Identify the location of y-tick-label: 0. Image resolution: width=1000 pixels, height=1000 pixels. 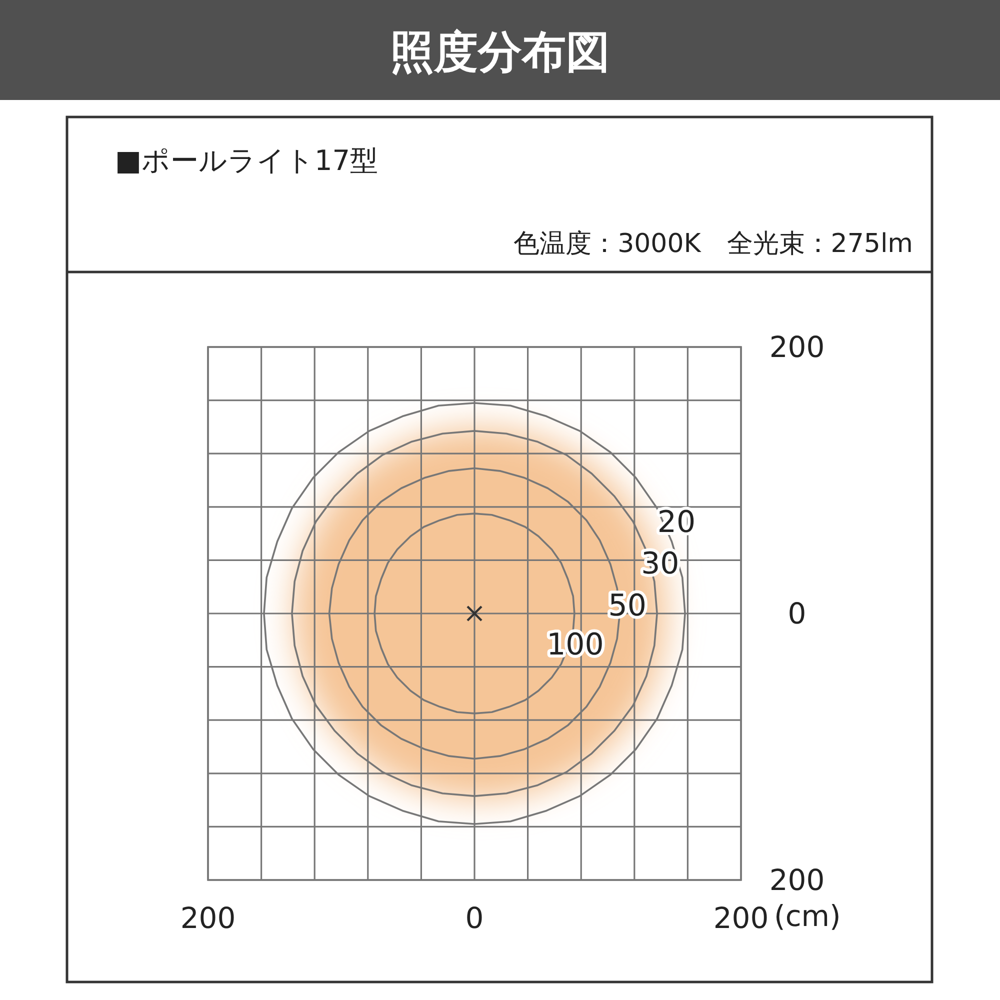
(797, 613).